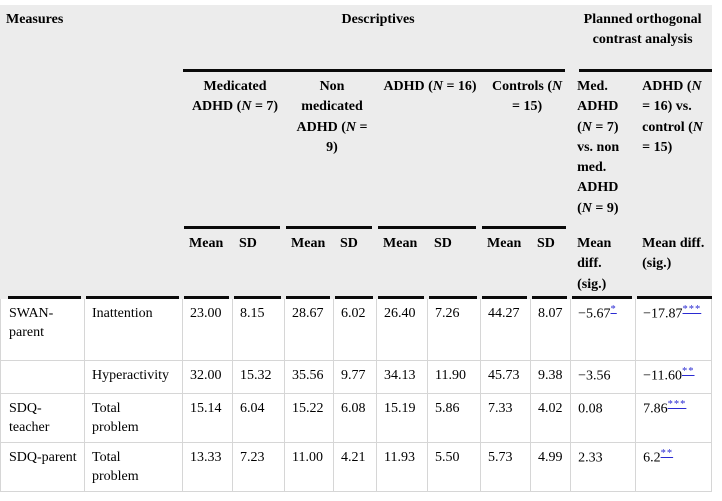 Image resolution: width=722 pixels, height=501 pixels. I want to click on measure-group-cell: SWAN-parent, so click(42, 329).